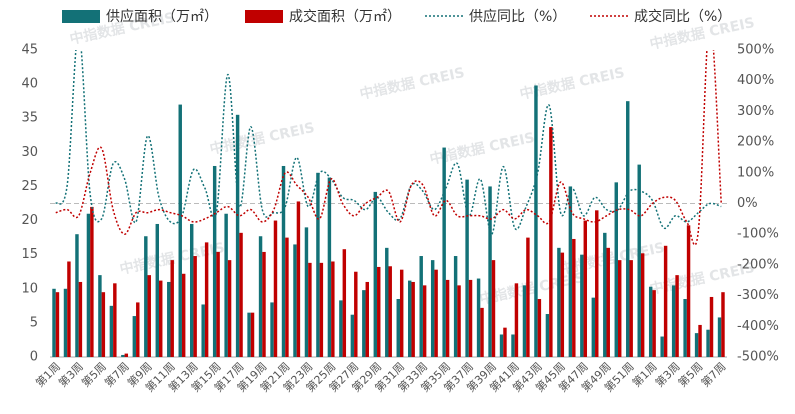  What do you see at coordinates (29, 288) in the screenshot?
I see `y-tick-label: 10` at bounding box center [29, 288].